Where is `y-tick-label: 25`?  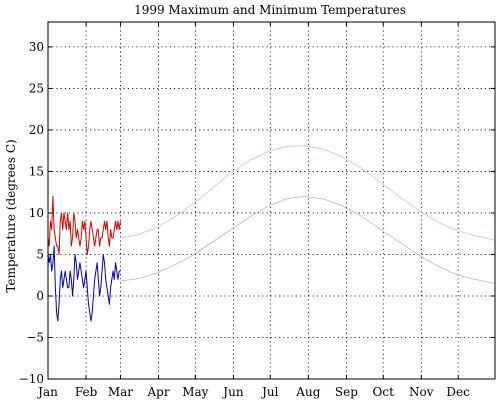
y-tick-label: 25 is located at coordinates (36, 88).